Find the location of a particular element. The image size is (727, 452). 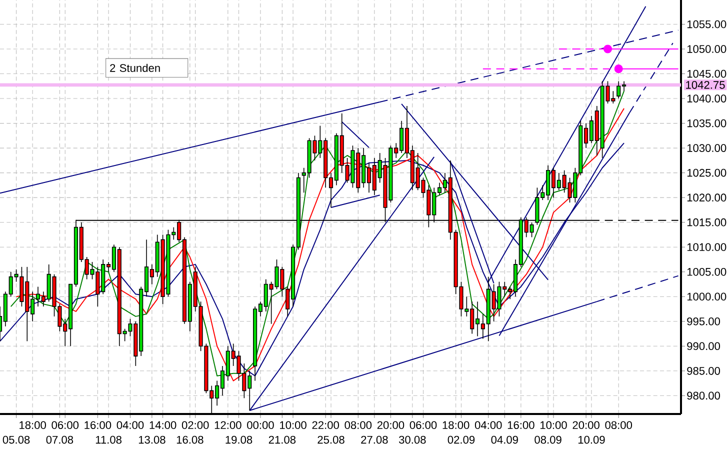

x-tick-label: 02.09 is located at coordinates (461, 440).